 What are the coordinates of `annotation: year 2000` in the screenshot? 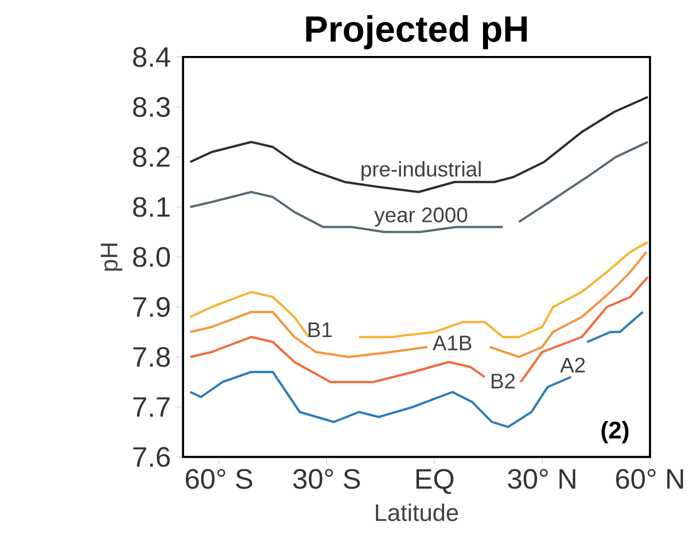 It's located at (421, 217).